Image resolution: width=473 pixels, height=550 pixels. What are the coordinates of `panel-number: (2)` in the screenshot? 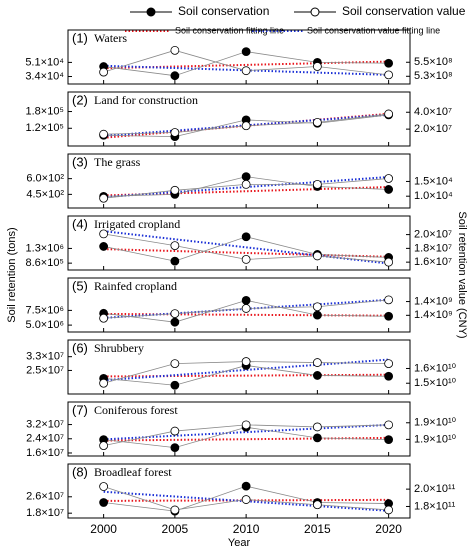 It's located at (80, 99).